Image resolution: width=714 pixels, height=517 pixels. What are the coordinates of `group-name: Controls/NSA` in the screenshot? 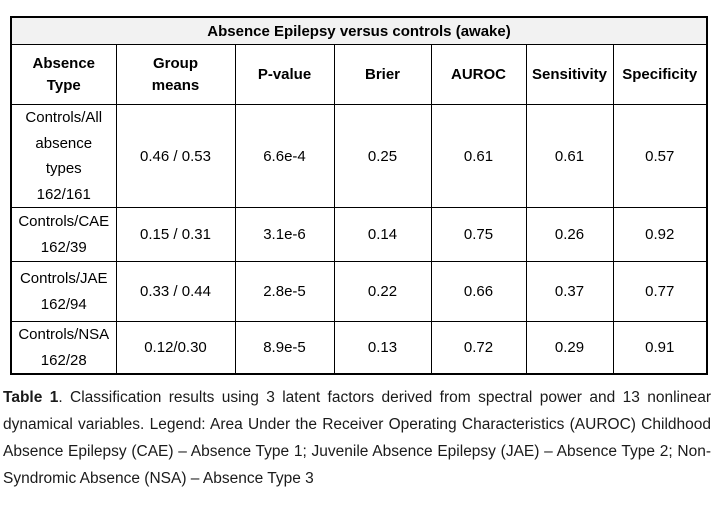 It's located at (64, 334).